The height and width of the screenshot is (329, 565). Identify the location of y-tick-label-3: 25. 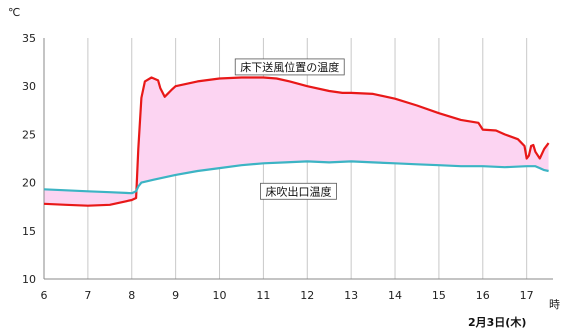
(29, 134).